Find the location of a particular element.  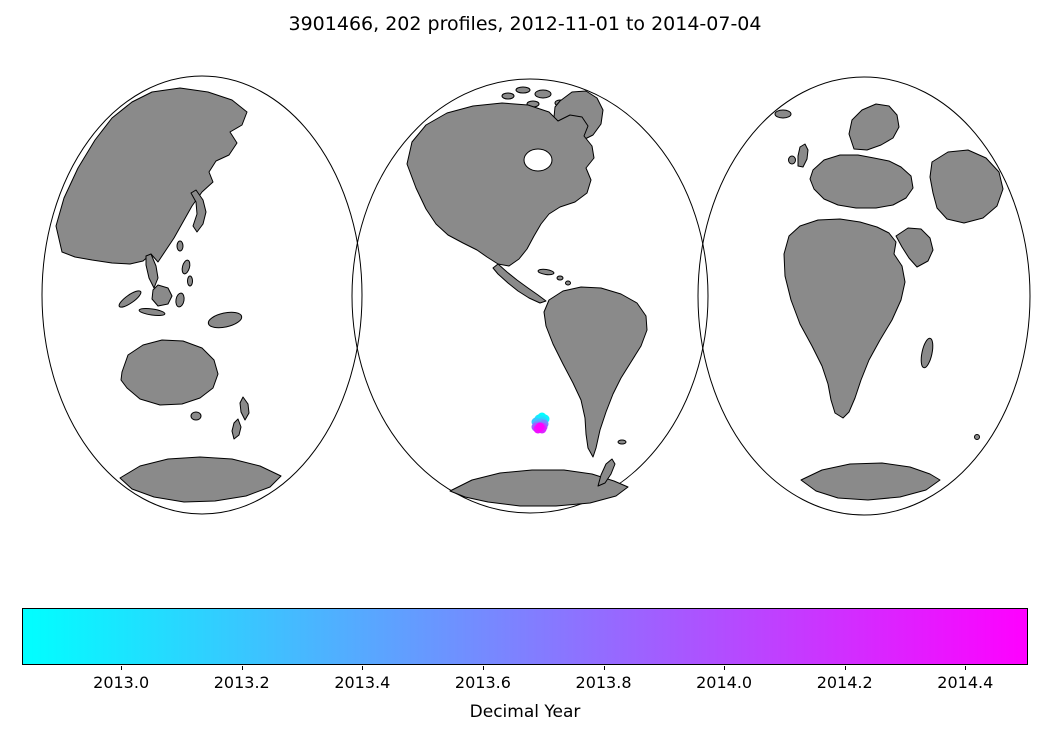

hudson-bay is located at coordinates (538, 160).